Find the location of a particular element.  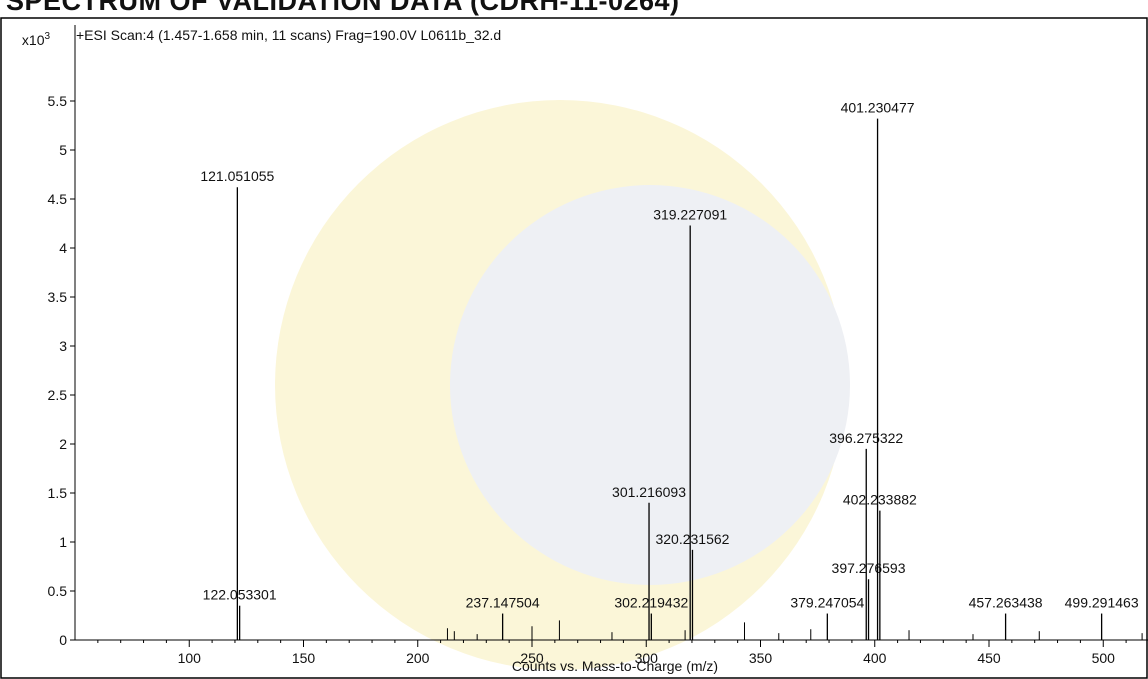

y-tick-label: 4.5 is located at coordinates (58, 199).